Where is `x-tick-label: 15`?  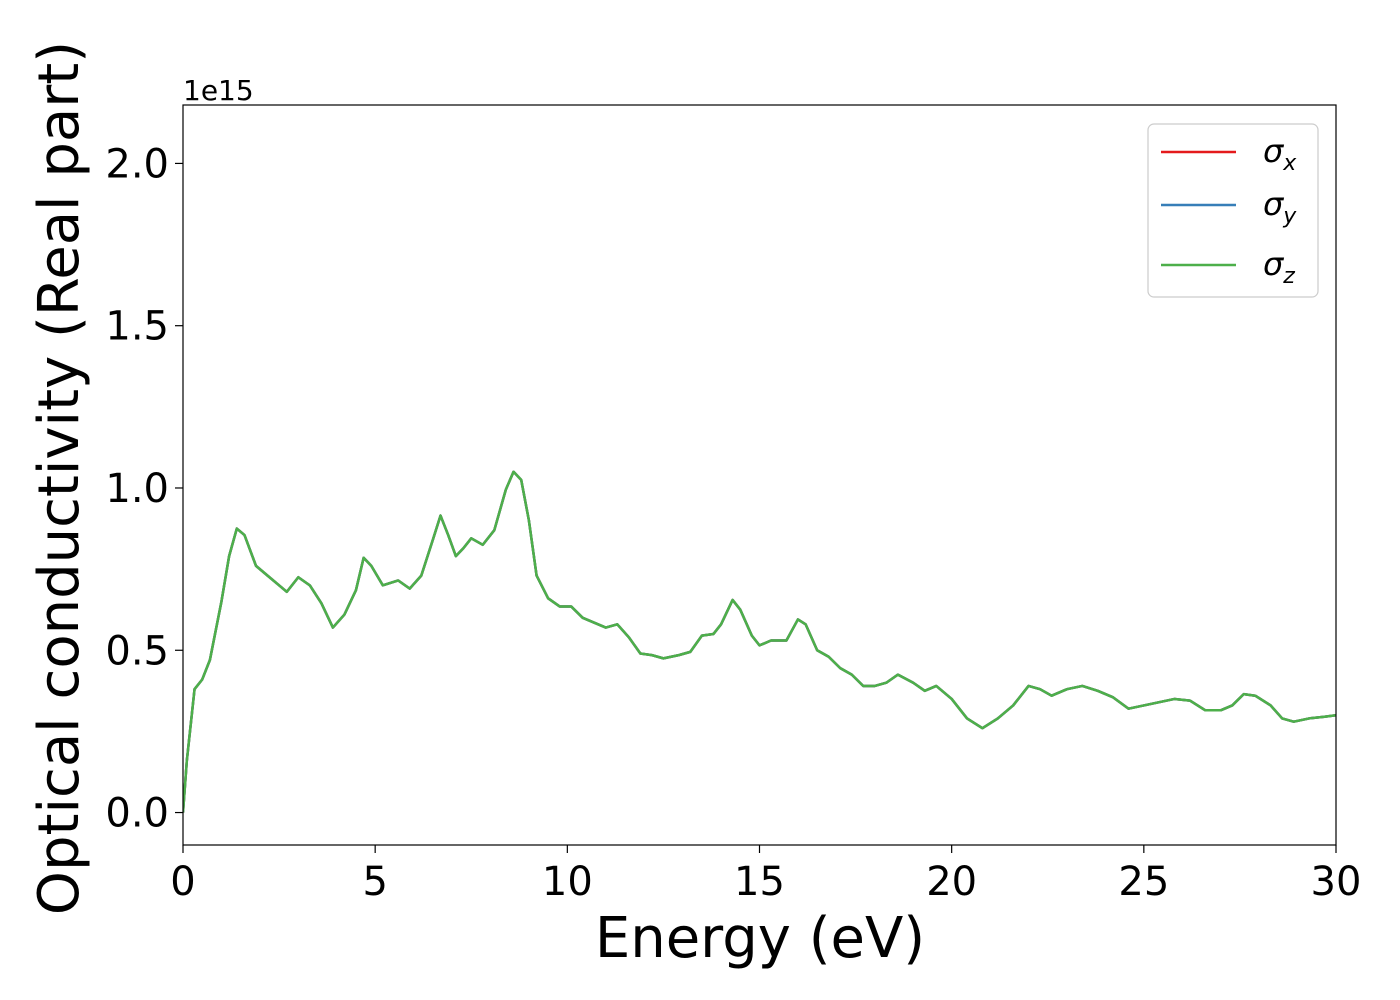 x-tick-label: 15 is located at coordinates (759, 882).